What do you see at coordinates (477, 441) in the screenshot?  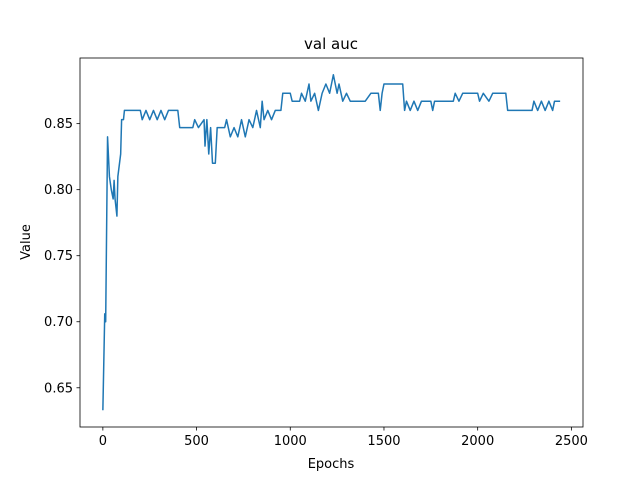 I see `x-tick-label: 2000` at bounding box center [477, 441].